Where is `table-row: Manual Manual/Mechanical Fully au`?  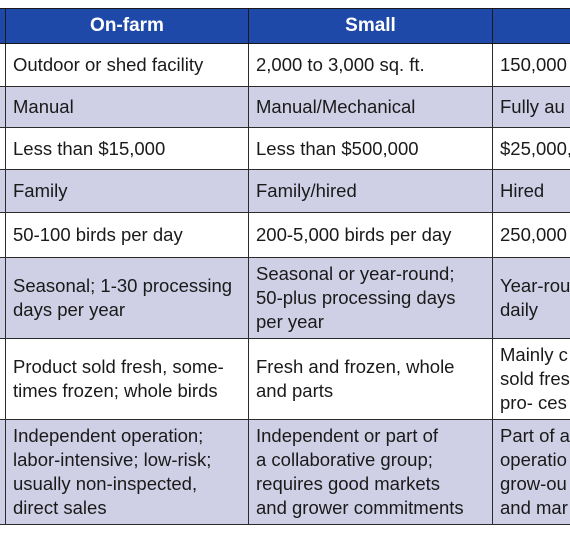
table-row: Manual Manual/Mechanical Fully au is located at coordinates (285, 107).